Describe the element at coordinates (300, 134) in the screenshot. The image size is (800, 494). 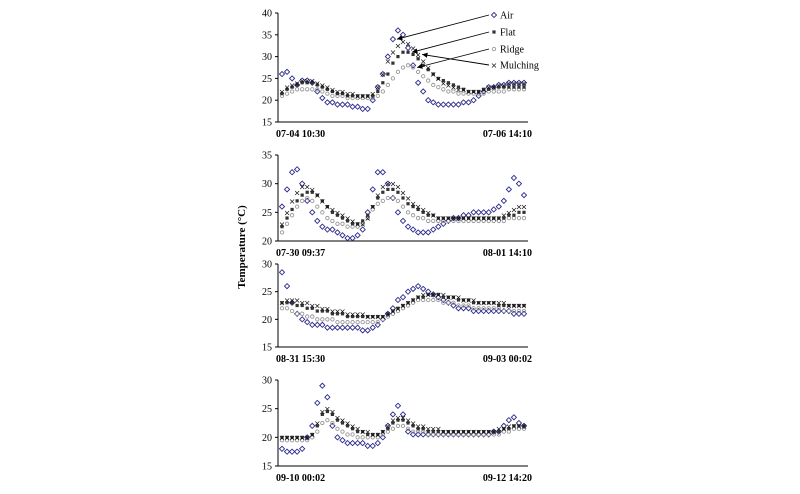
I see `panel-1-start-date: 07-04 10:30` at that location.